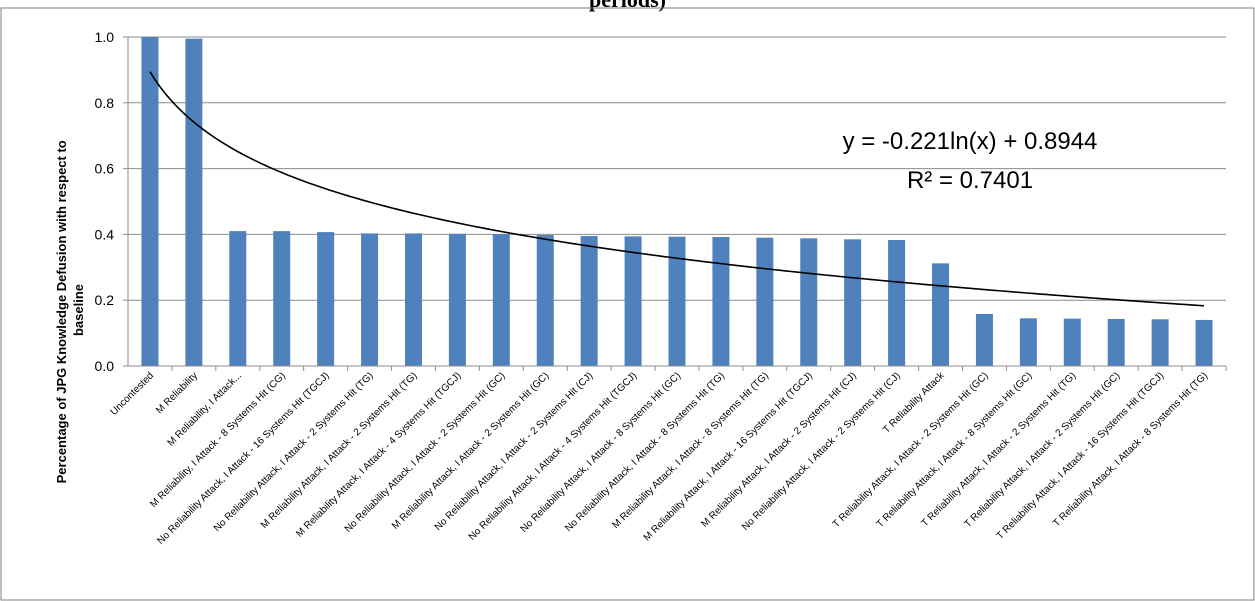  I want to click on y-axis-ticks: 0.0 0.2 0.4 0.6 0.8 1.0, so click(111, 201).